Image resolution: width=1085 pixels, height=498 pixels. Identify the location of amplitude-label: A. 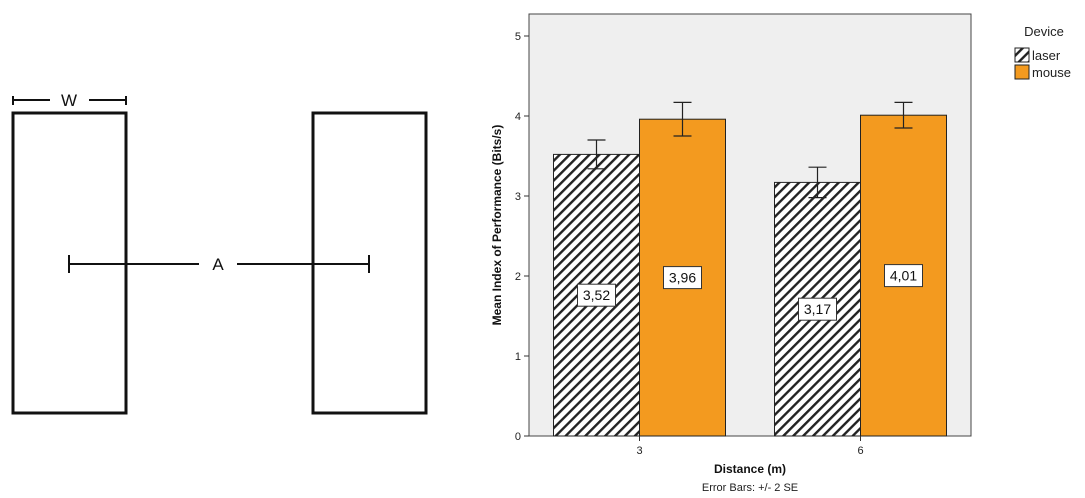
(218, 264).